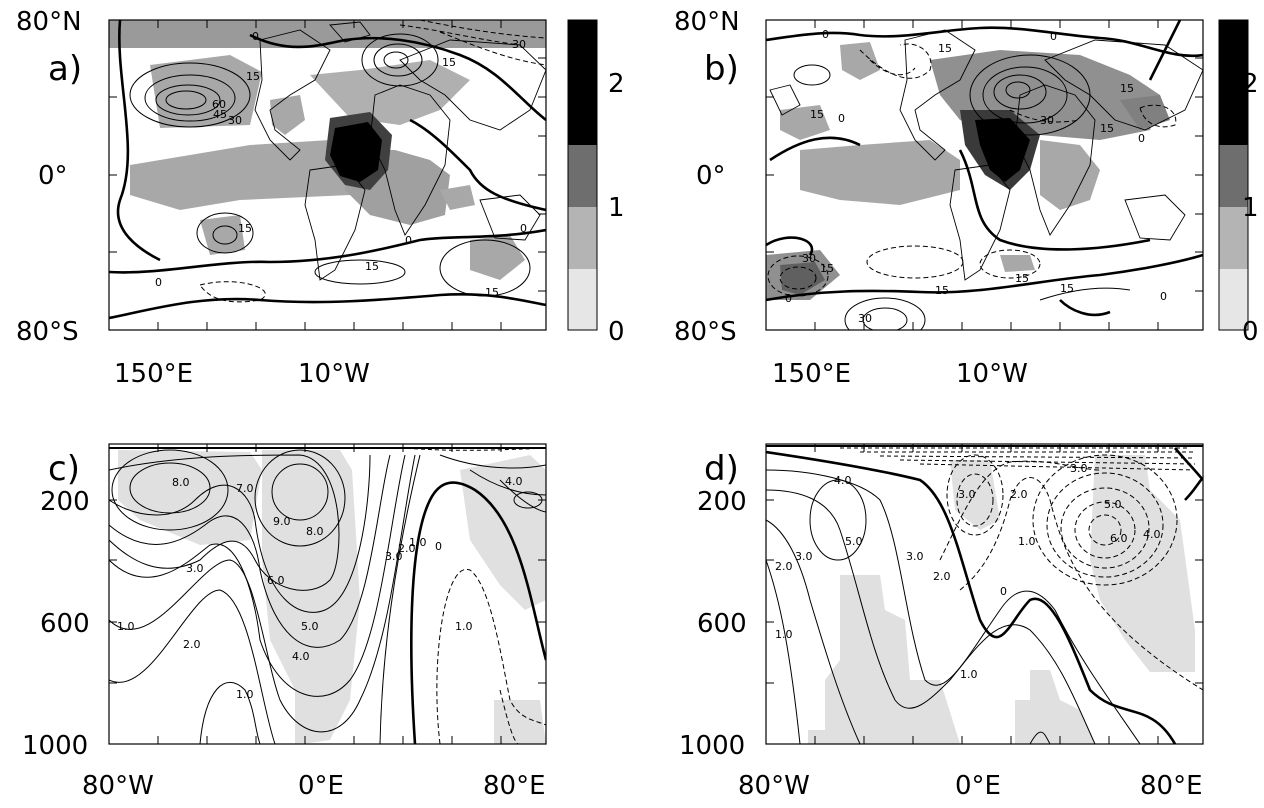  Describe the element at coordinates (327, 150) in the screenshot. I see `panel-a-shading` at that location.